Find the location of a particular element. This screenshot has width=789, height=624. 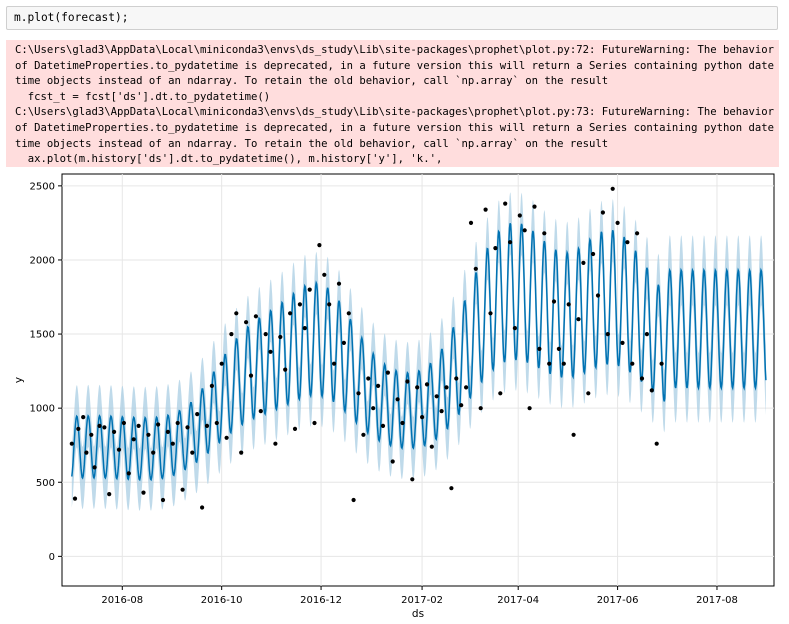

code-input-cell: m.plot(forecast); is located at coordinates (392, 18).